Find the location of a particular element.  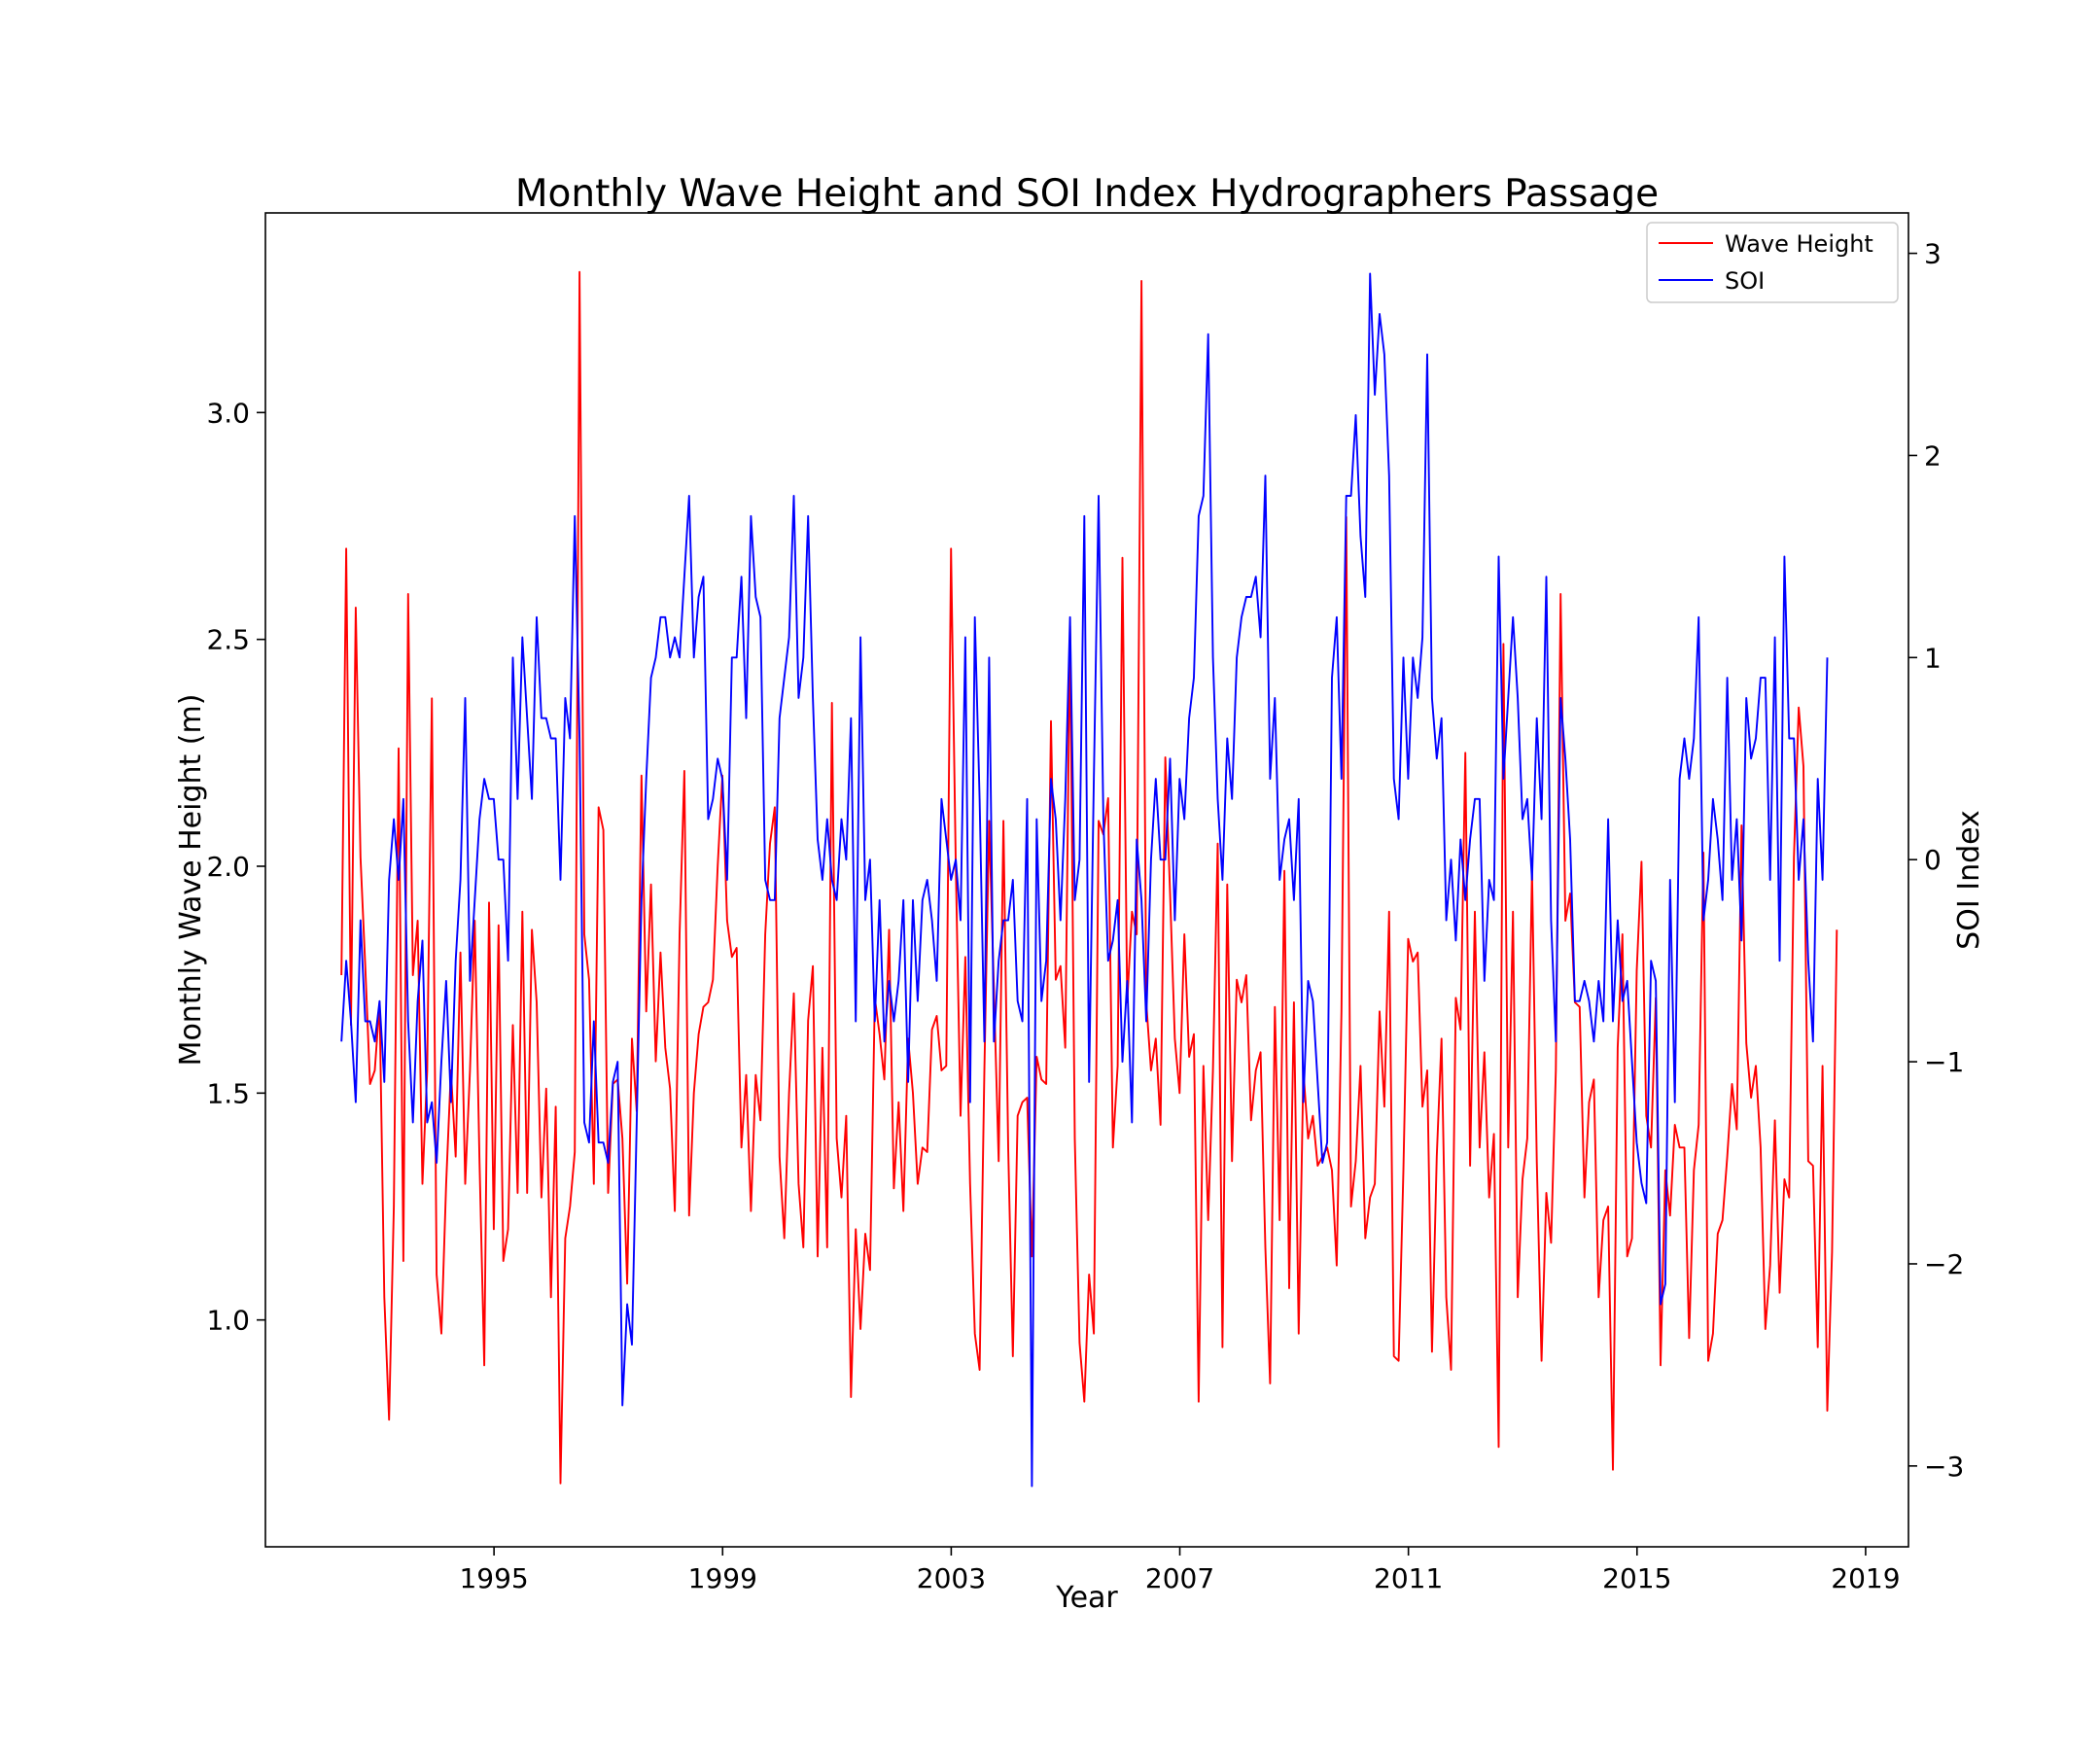

x-axis-ticks: 1995 1999 2003 2007 2011 2015 2019 is located at coordinates (1180, 1570).